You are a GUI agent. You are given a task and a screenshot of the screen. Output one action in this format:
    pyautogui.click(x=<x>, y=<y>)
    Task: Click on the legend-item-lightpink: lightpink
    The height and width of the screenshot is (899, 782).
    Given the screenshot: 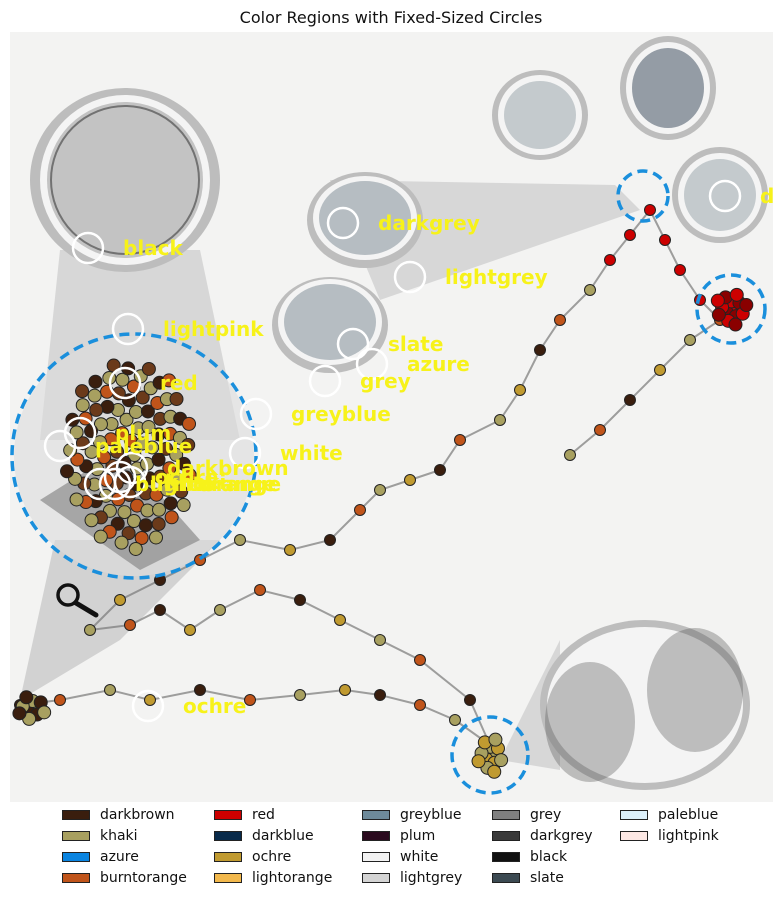 What is the action you would take?
    pyautogui.click(x=669, y=836)
    